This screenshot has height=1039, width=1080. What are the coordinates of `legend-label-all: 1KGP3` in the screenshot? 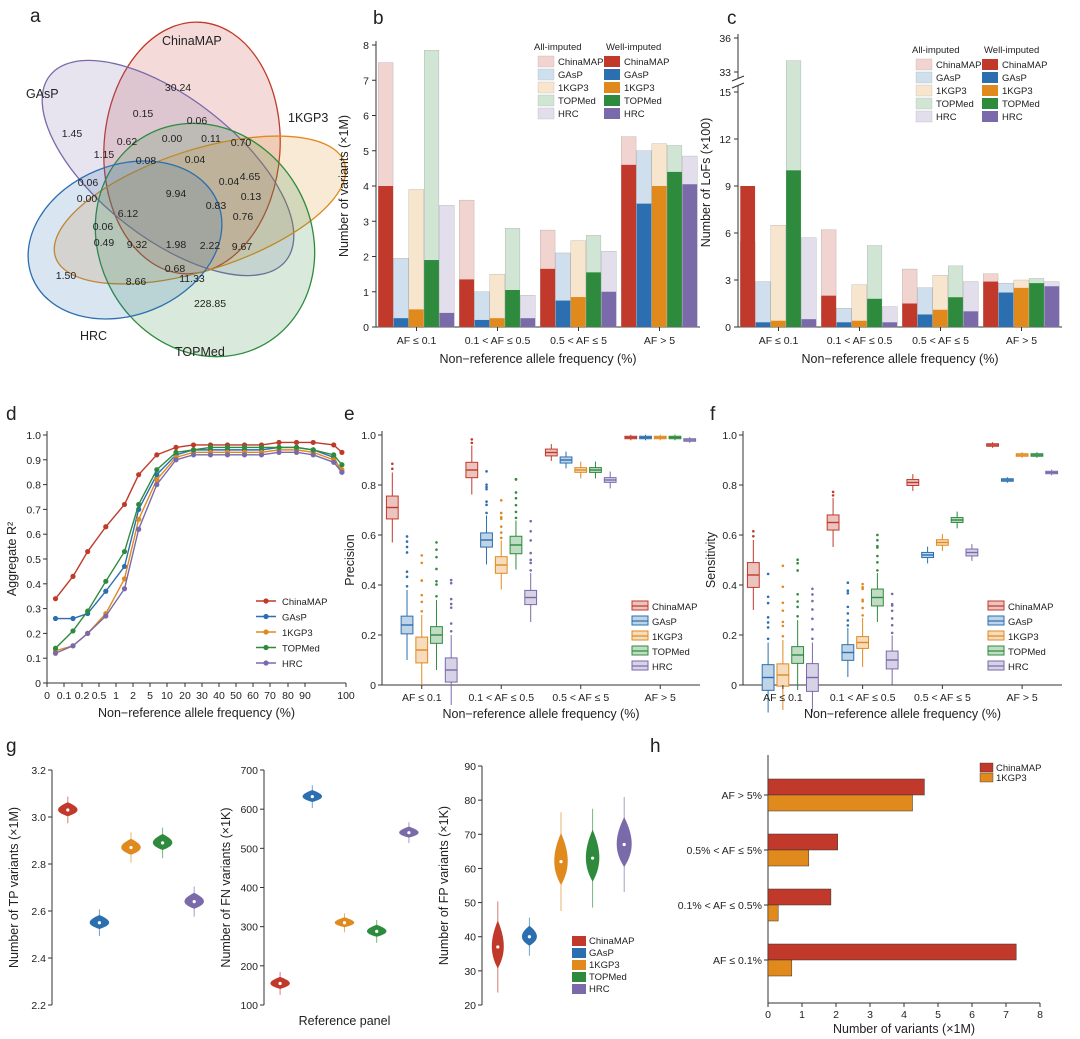 It's located at (573, 88).